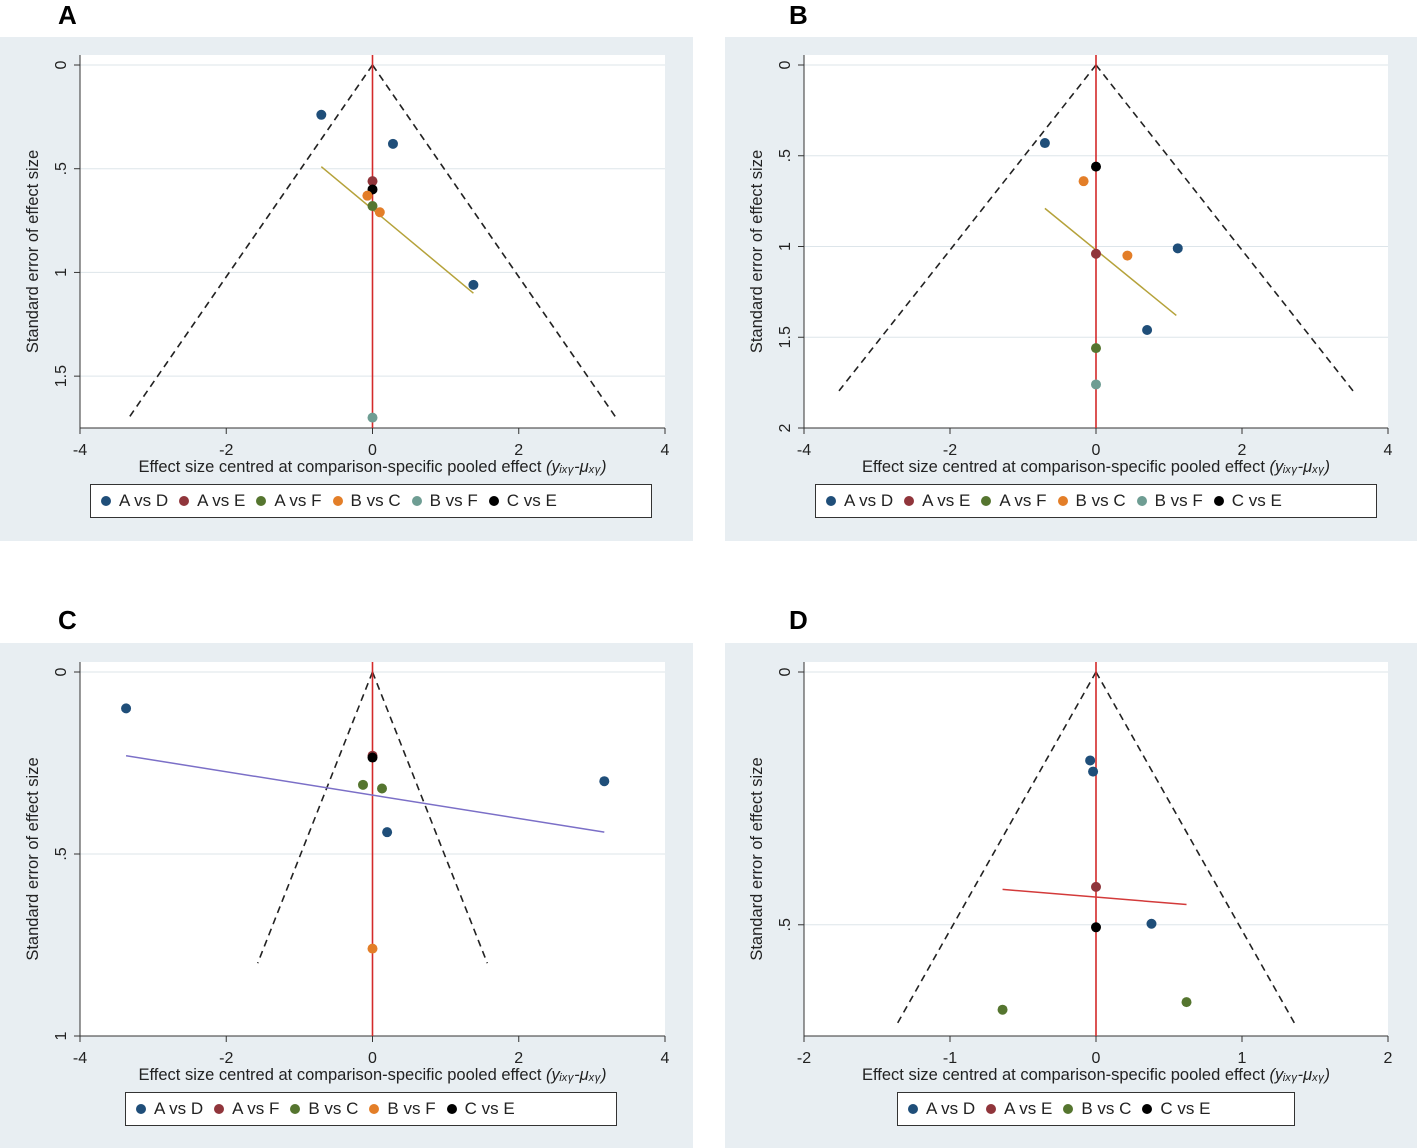 This screenshot has height=1148, width=1417. Describe the element at coordinates (950, 450) in the screenshot. I see `x-tick-label: -2` at that location.